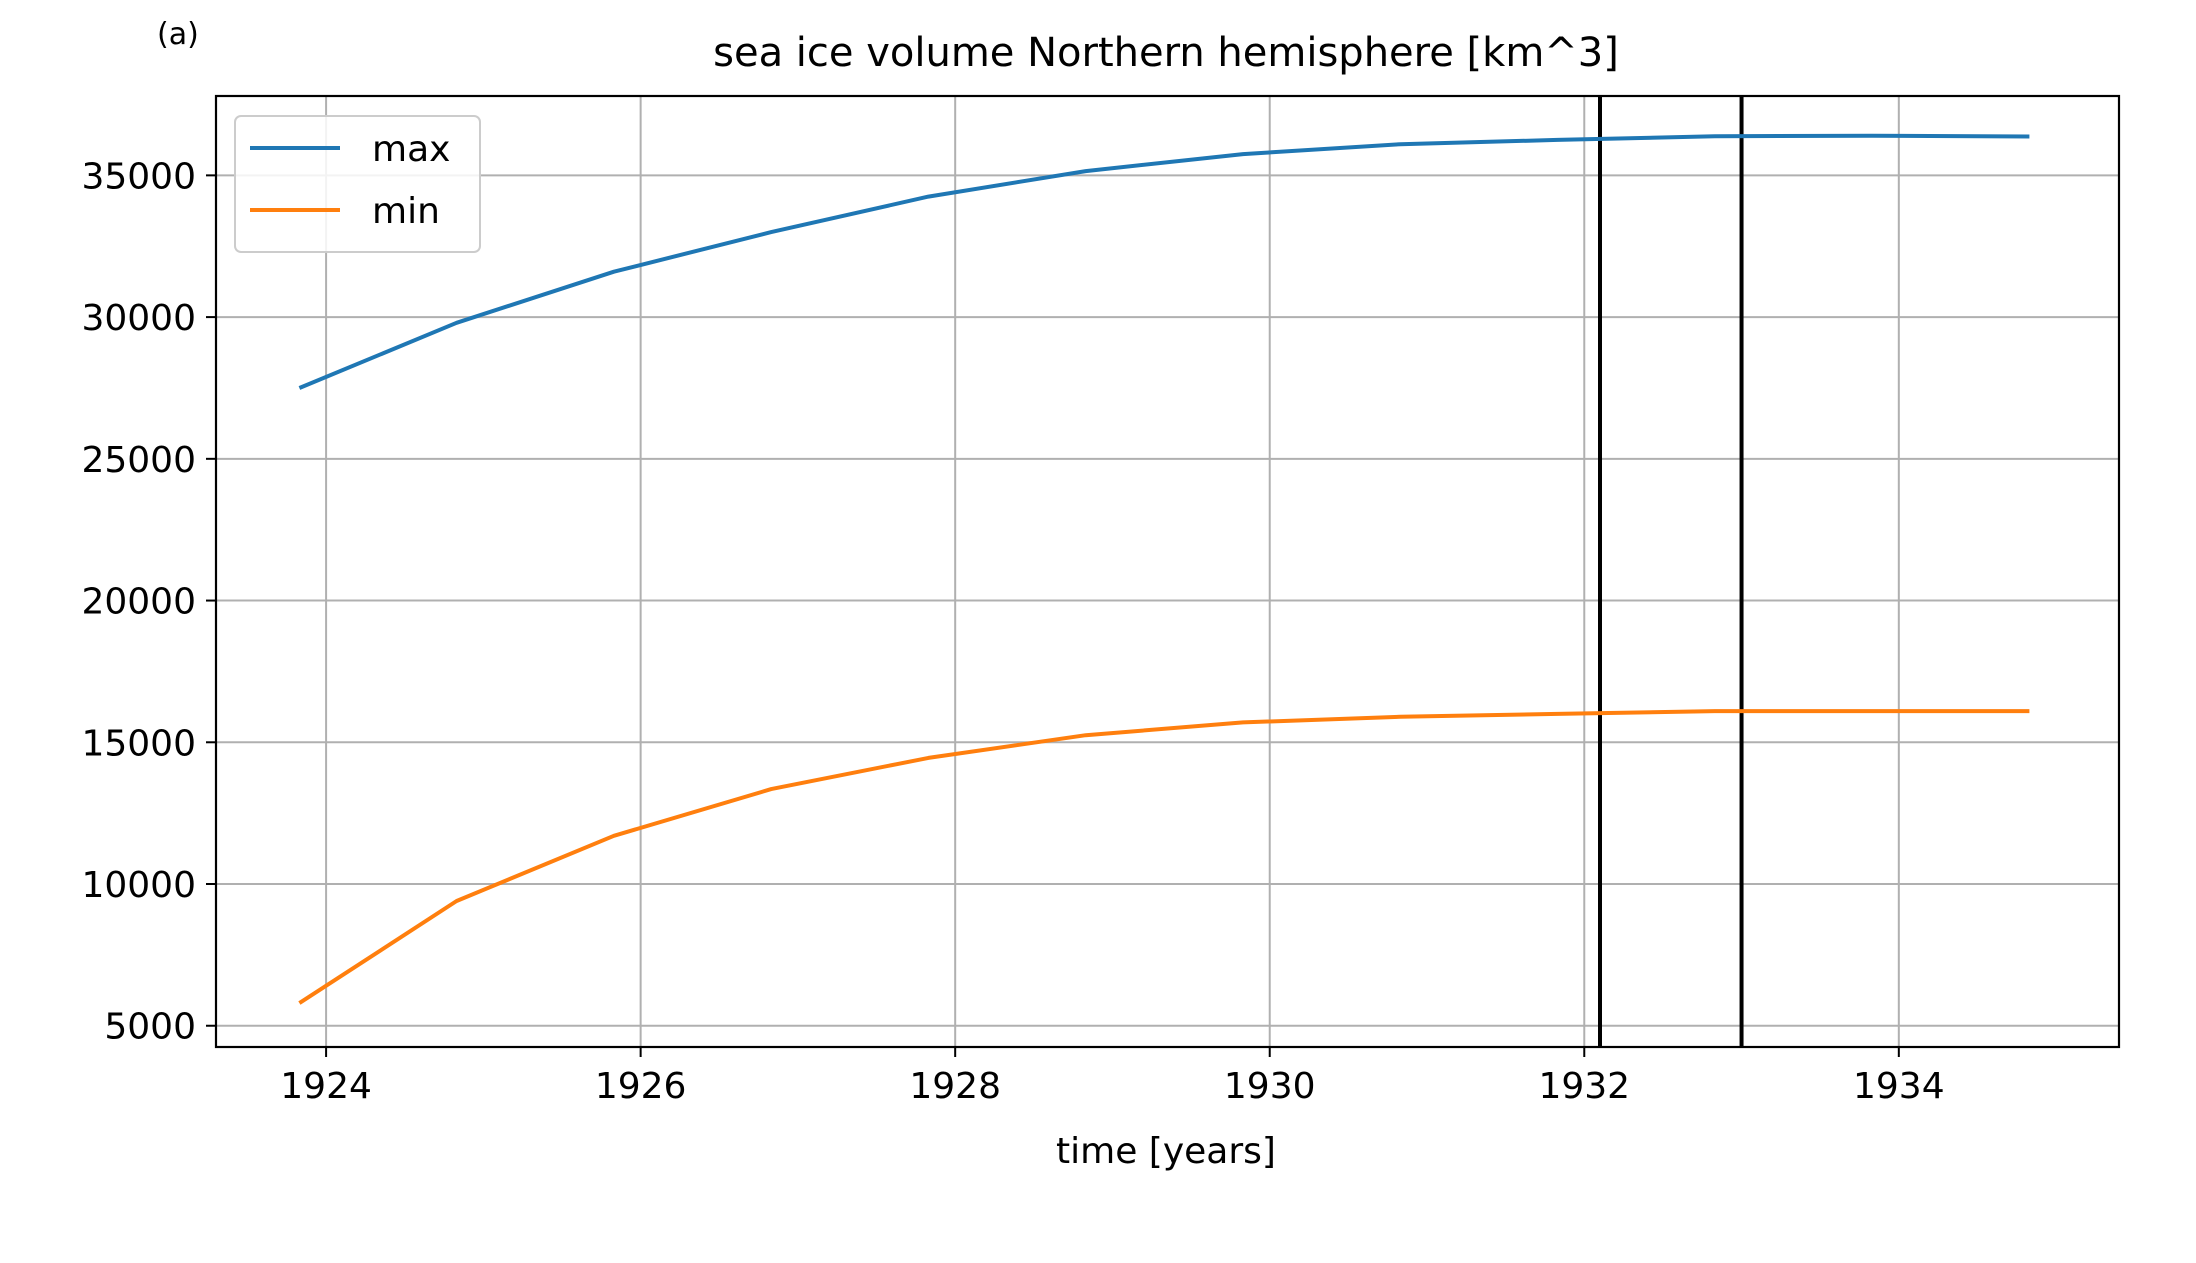 This screenshot has width=2196, height=1263. What do you see at coordinates (955, 1086) in the screenshot?
I see `x-tick-label: 1928` at bounding box center [955, 1086].